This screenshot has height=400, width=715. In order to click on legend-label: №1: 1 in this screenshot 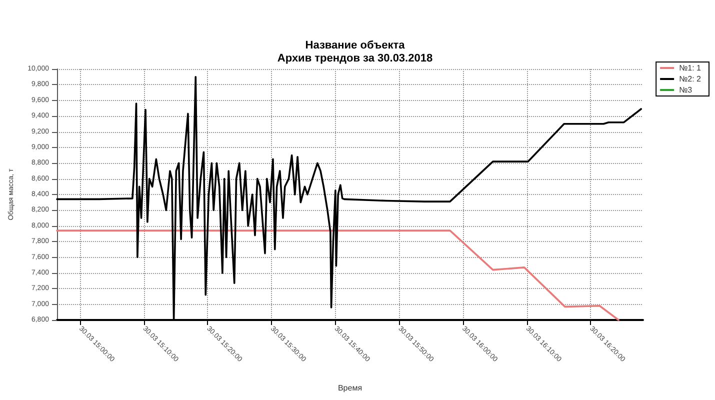, I will do `click(690, 68)`.